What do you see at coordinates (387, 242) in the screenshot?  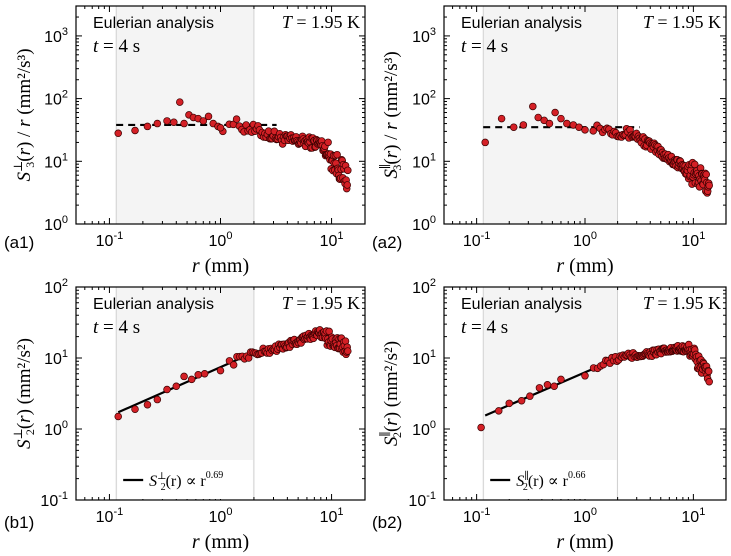 I see `panel-label: (a2)` at bounding box center [387, 242].